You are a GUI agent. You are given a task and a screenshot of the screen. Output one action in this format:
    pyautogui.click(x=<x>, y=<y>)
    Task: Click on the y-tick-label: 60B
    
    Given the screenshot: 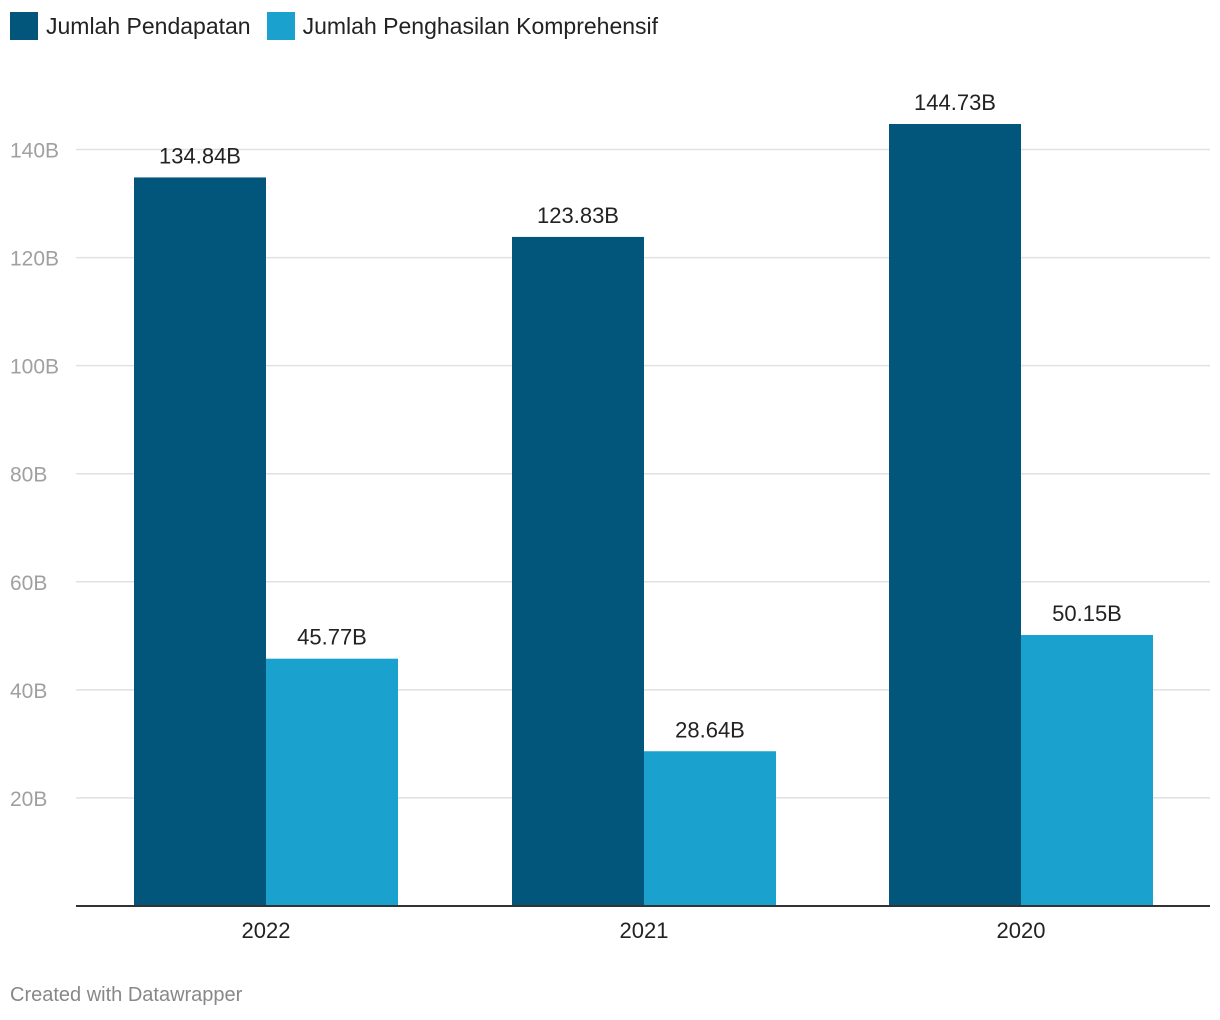 What is the action you would take?
    pyautogui.click(x=28, y=583)
    